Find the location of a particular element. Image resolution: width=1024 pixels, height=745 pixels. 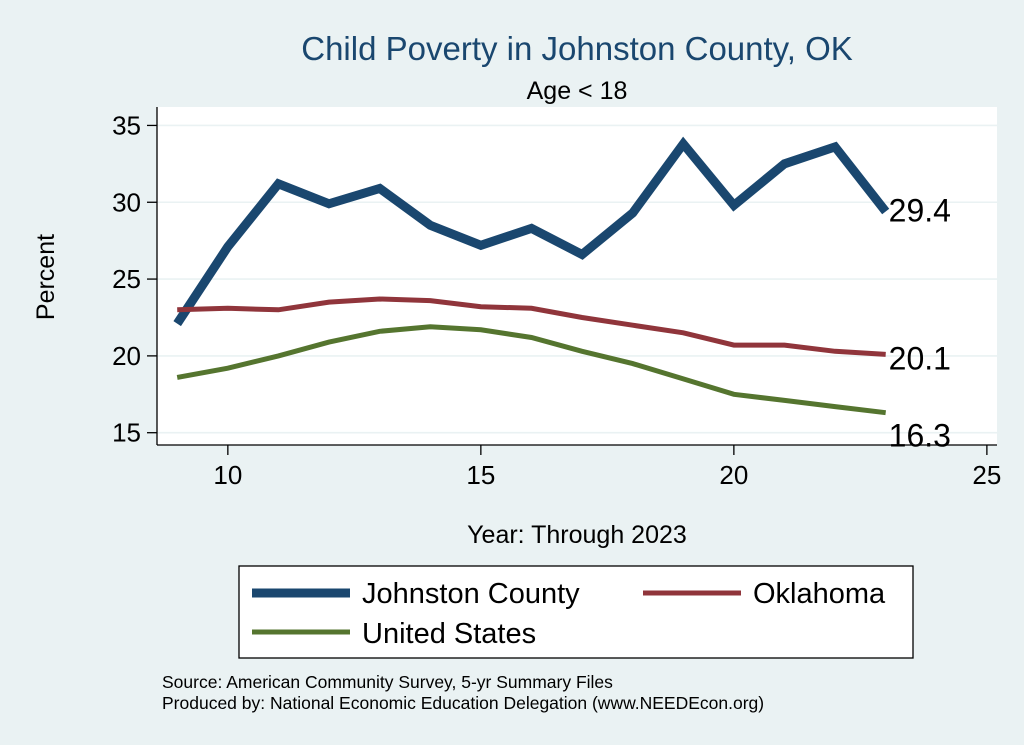

y-tick-label: 15 is located at coordinates (126, 433).